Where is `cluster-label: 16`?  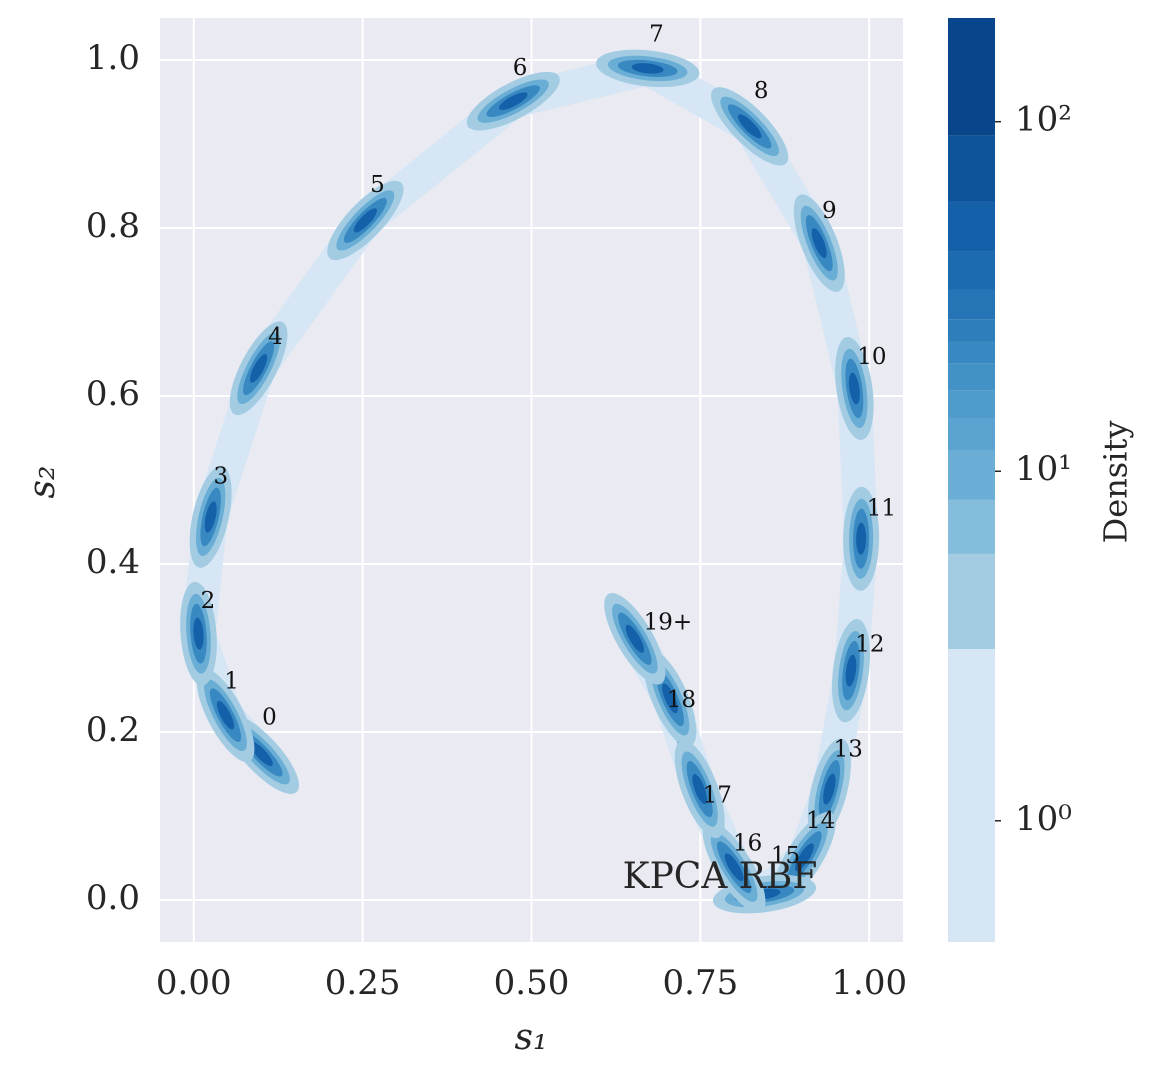 cluster-label: 16 is located at coordinates (747, 844).